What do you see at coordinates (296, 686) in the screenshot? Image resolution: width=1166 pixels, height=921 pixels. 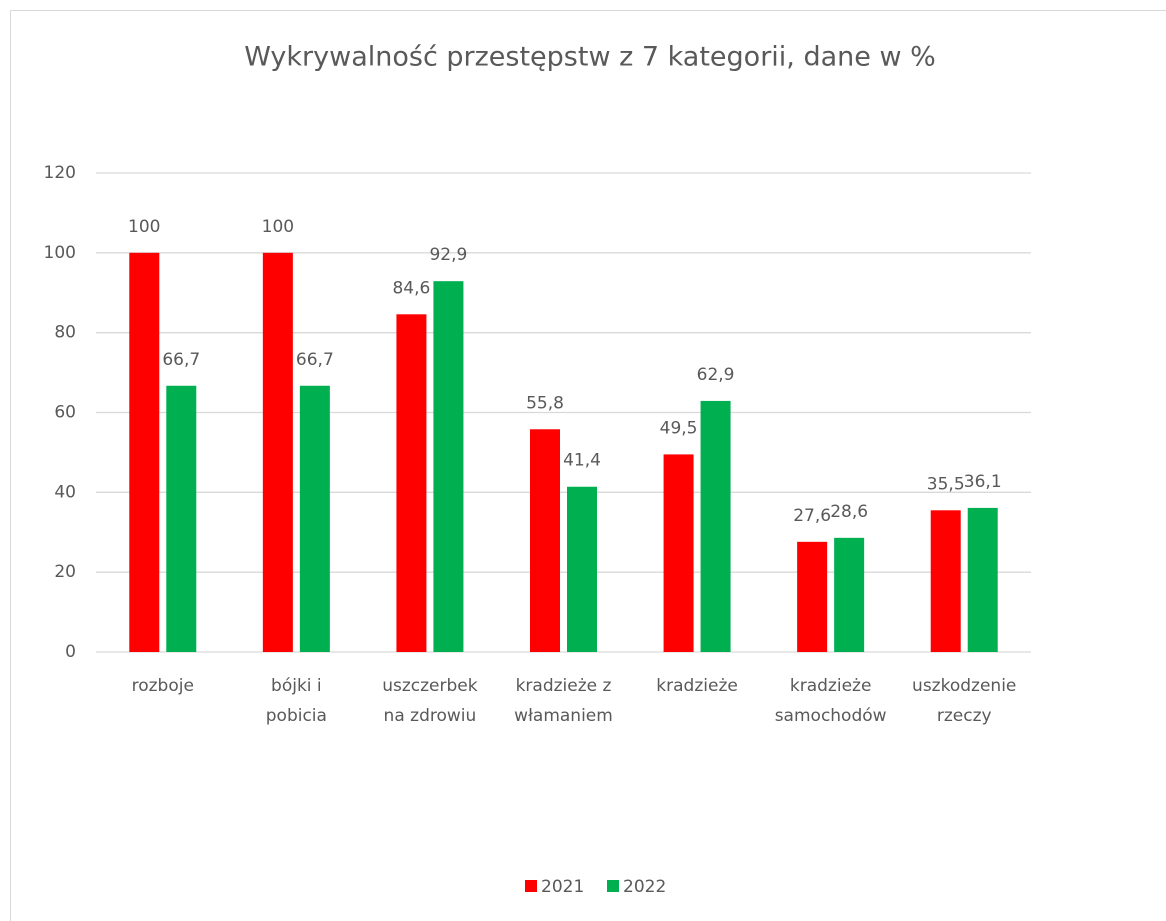 I see `x-tick-label: bójki i` at bounding box center [296, 686].